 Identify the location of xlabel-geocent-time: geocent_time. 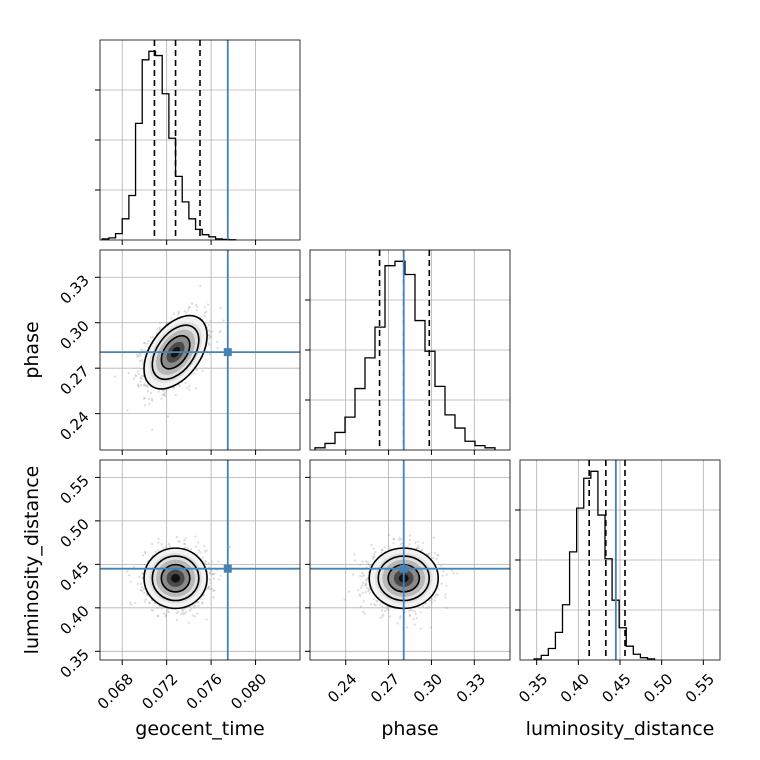
(199, 729).